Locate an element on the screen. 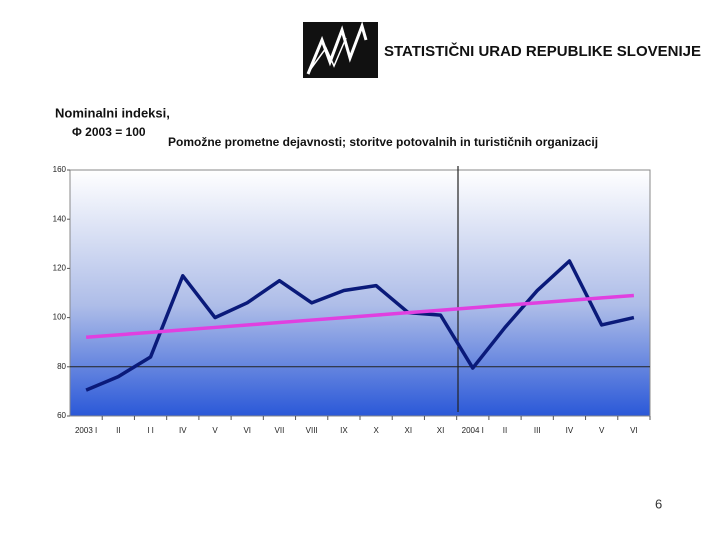 The height and width of the screenshot is (545, 720). x-tick-label: 2003 I is located at coordinates (86, 430).